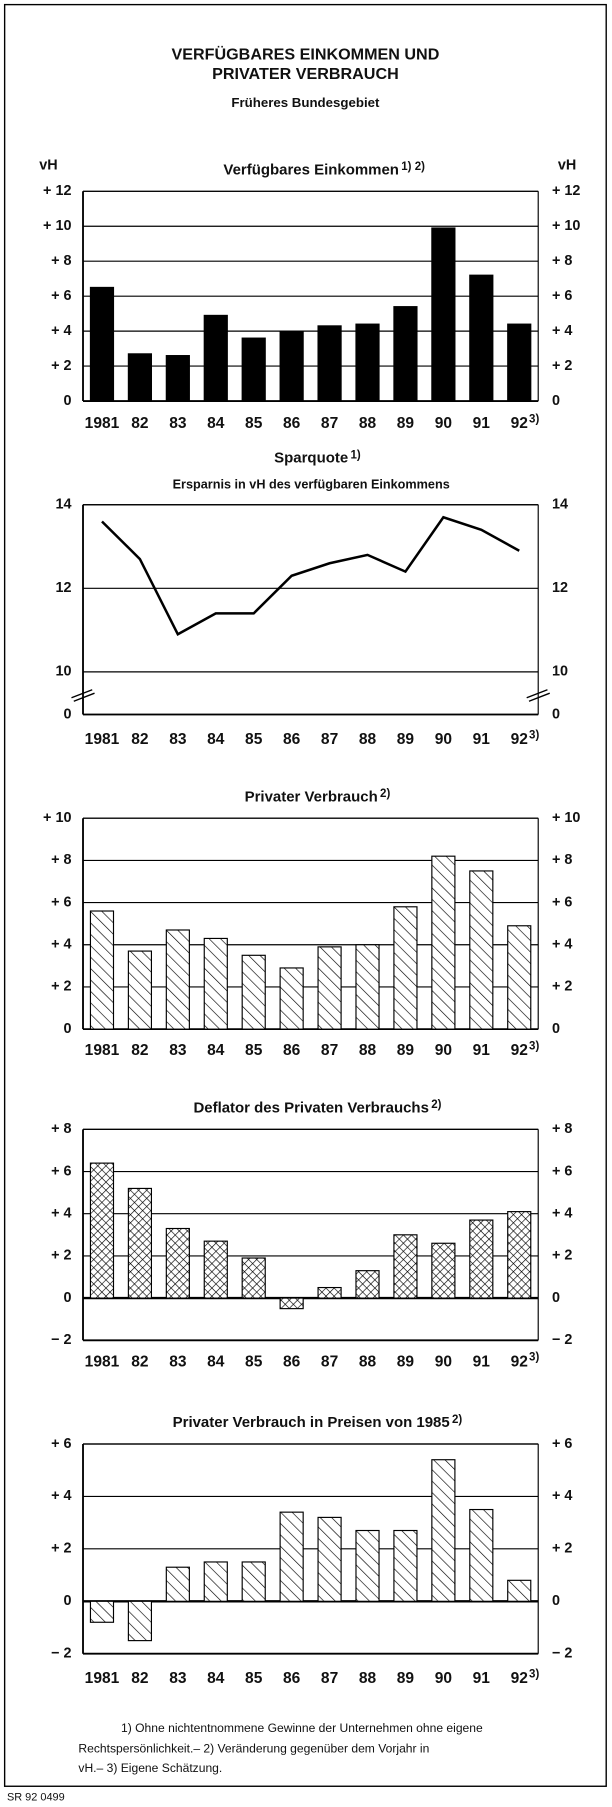 This screenshot has height=1807, width=612. I want to click on title-note: 1) 2), so click(413, 167).